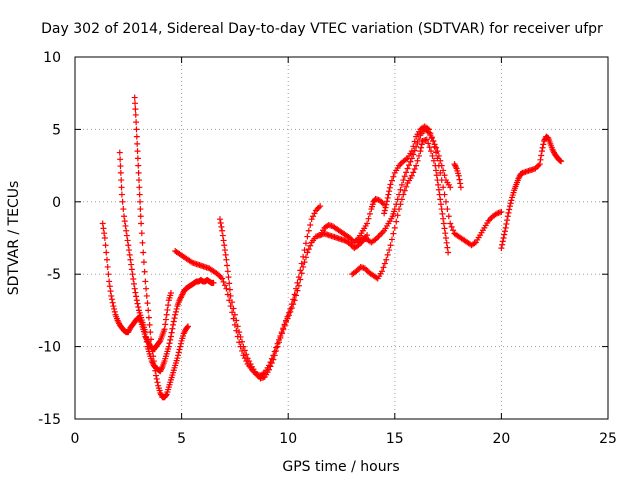 Image resolution: width=640 pixels, height=480 pixels. Describe the element at coordinates (181, 439) in the screenshot. I see `x-tick-label: 5` at that location.